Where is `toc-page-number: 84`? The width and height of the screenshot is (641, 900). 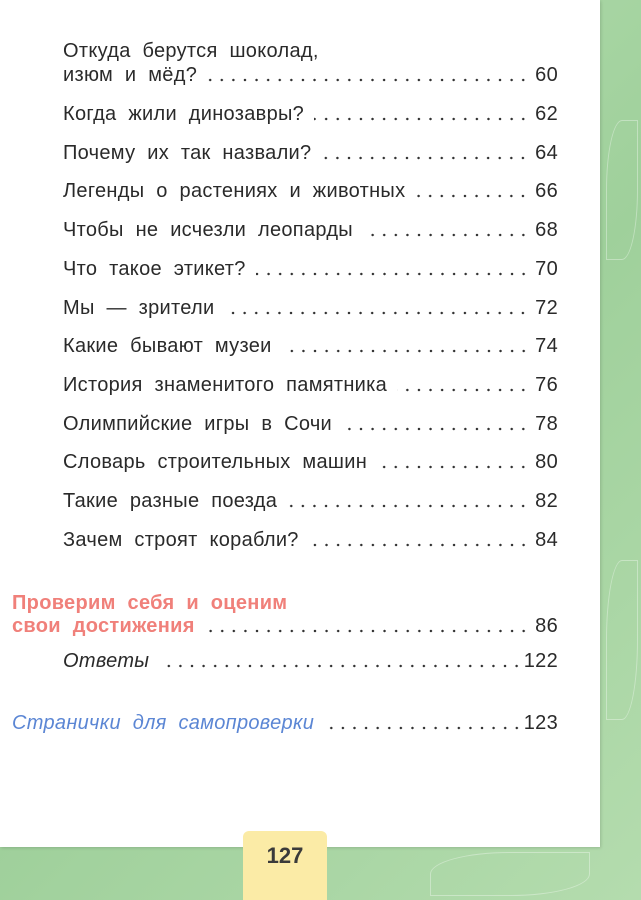
toc-page-number: 84 is located at coordinates (546, 539).